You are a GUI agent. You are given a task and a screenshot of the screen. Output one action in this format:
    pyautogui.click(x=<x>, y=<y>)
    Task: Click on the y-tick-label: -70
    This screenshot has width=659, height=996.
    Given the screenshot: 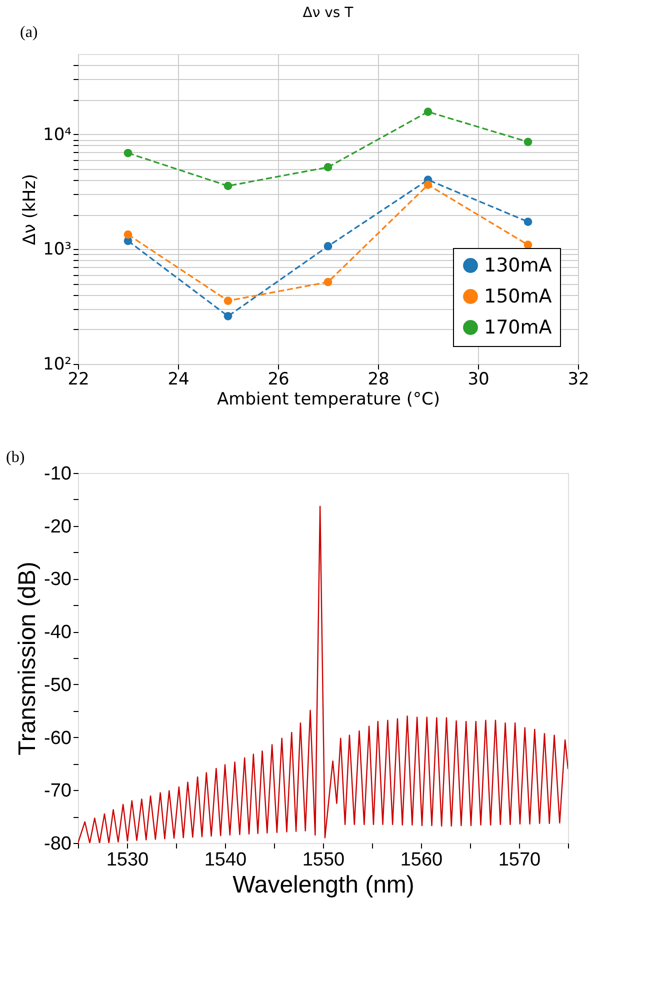 What is the action you would take?
    pyautogui.click(x=58, y=791)
    